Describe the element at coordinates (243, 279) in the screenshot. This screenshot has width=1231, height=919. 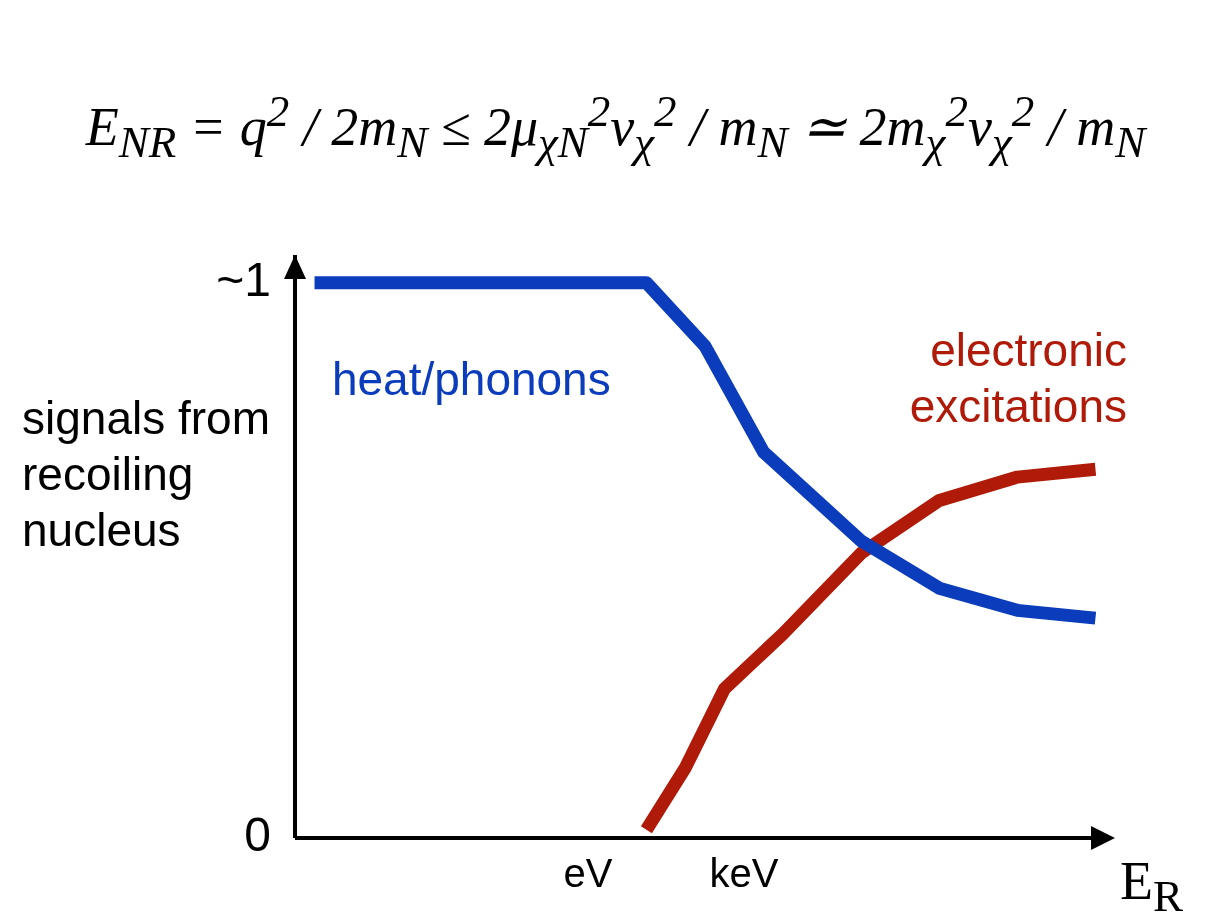
I see `y-tick-label: ~1` at that location.